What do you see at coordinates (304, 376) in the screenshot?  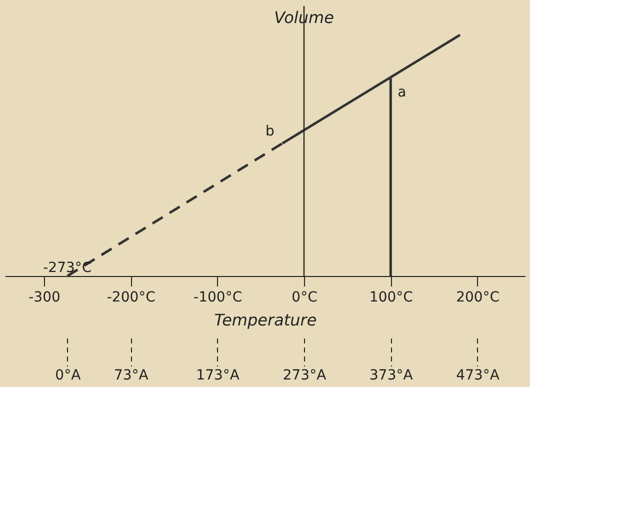 I see `x2-tick-label: 273°A` at bounding box center [304, 376].